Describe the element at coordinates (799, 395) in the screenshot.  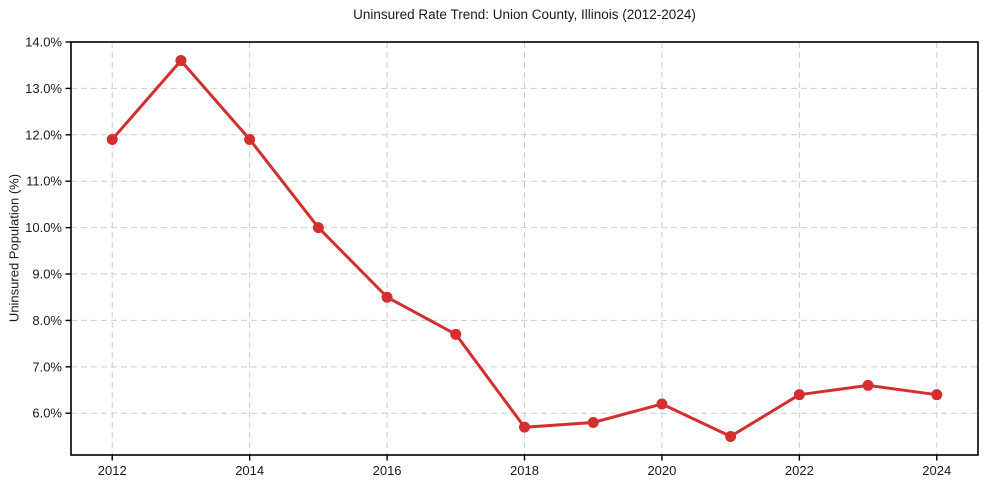
I see `data-point-2022` at that location.